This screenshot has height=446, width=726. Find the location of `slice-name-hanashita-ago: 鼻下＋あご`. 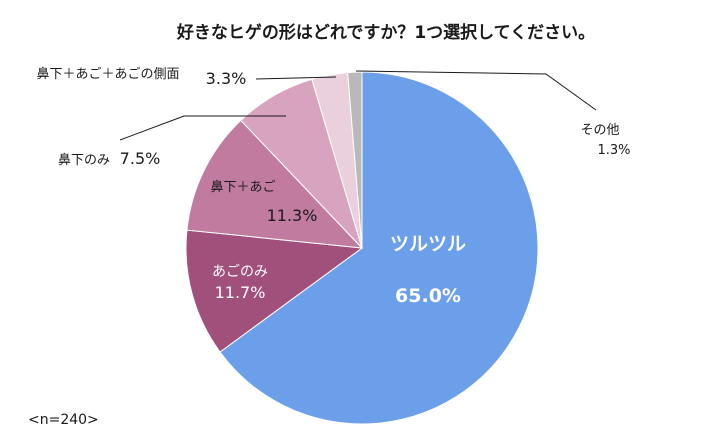

slice-name-hanashita-ago: 鼻下＋あご is located at coordinates (242, 187).